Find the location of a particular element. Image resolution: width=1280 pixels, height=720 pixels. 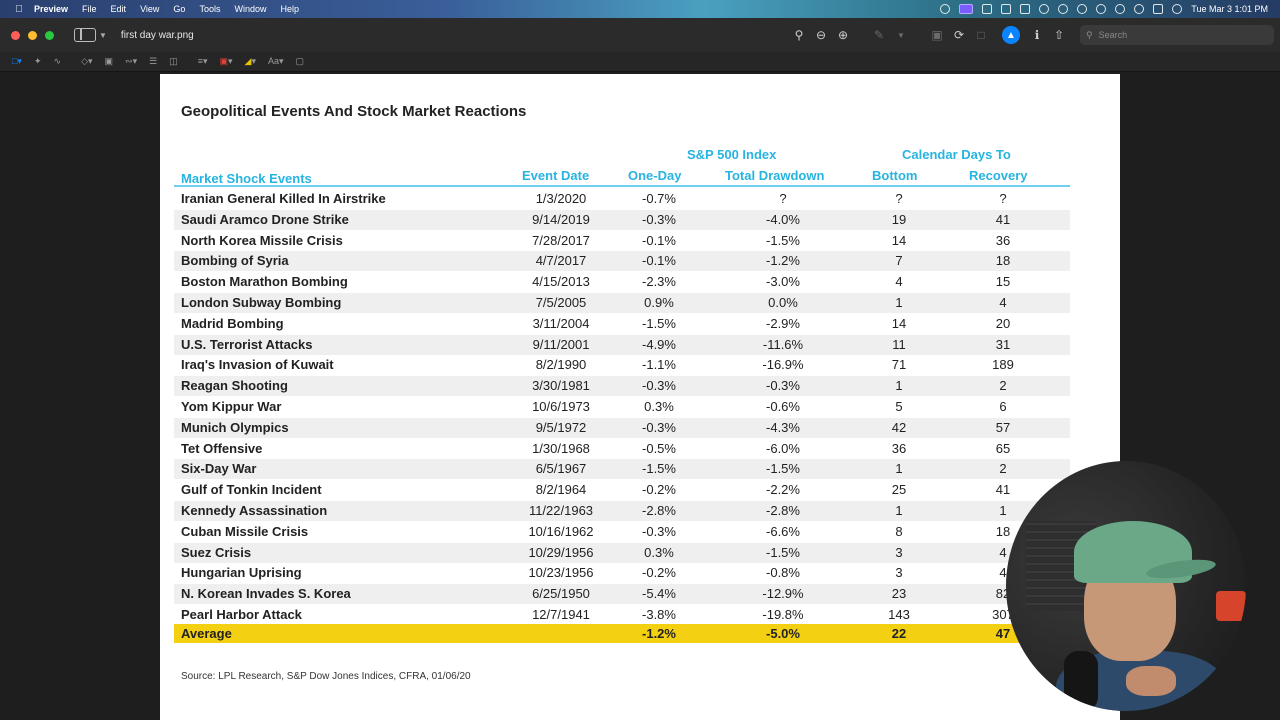

keyboard-icon is located at coordinates (1025, 9).